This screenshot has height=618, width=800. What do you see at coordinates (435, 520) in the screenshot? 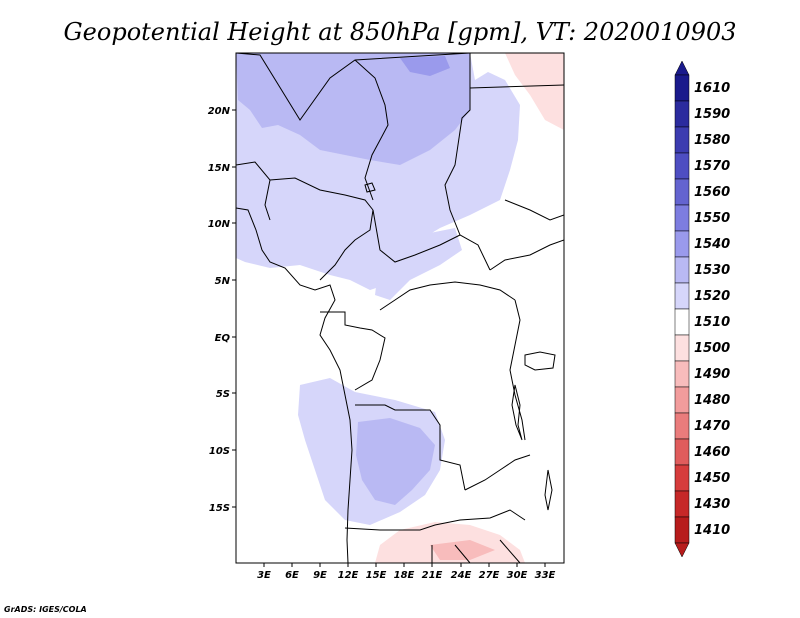
I see `border-angola-namibia` at bounding box center [435, 520].